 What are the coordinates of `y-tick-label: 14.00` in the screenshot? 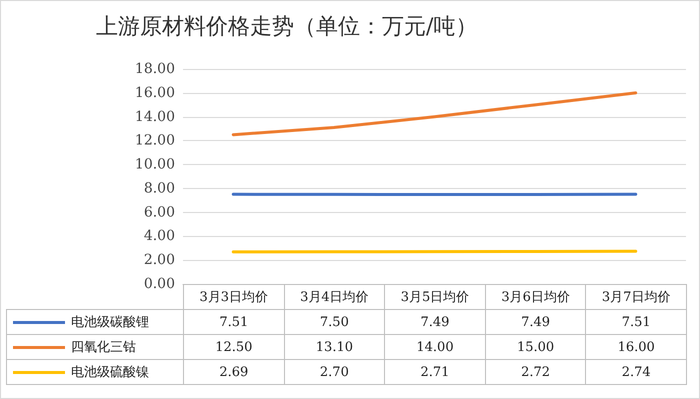 It's located at (154, 116).